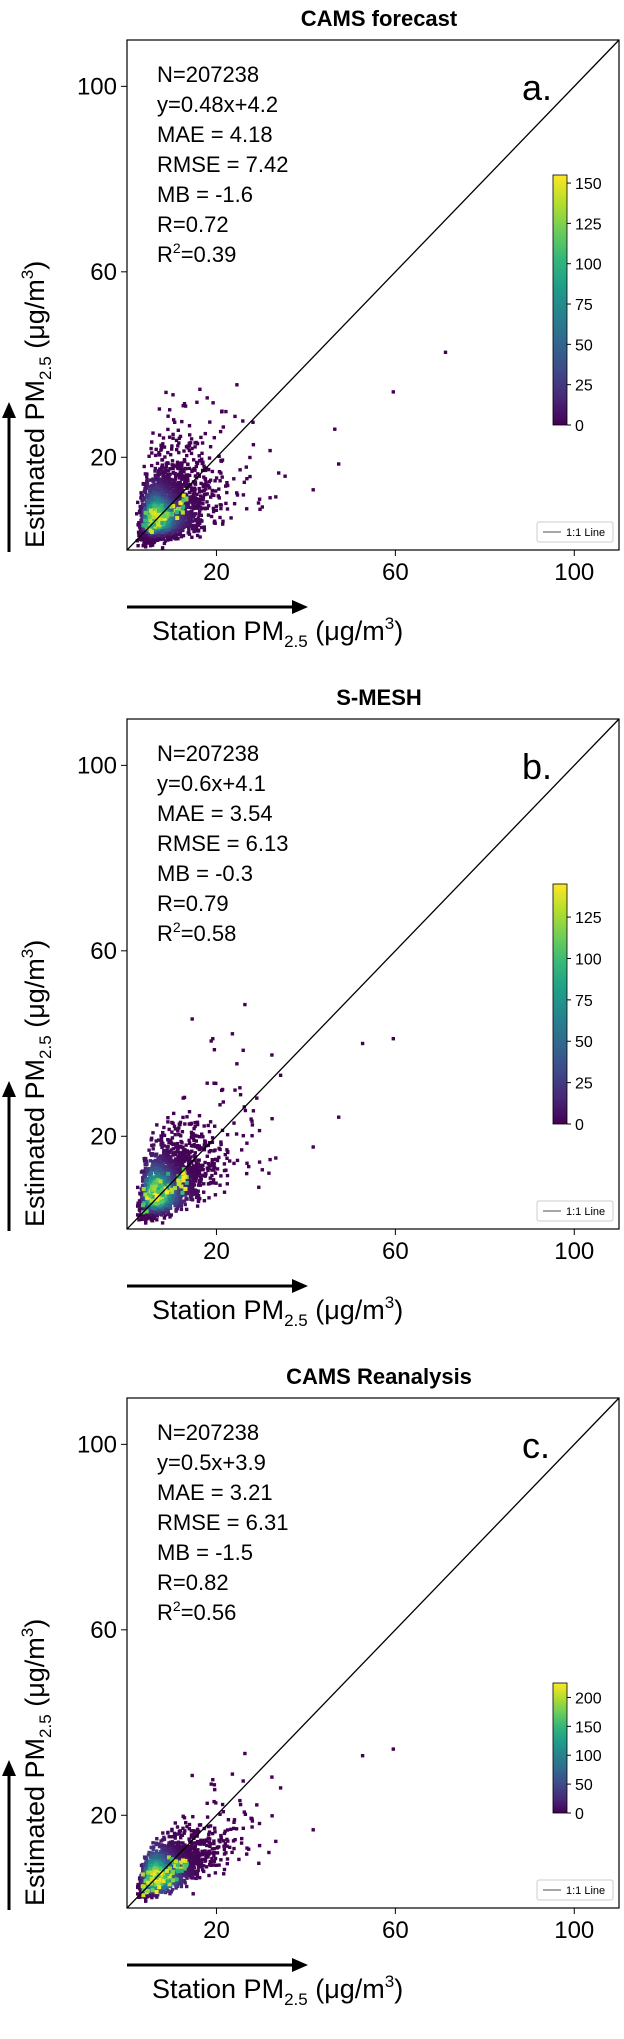  Describe the element at coordinates (300, 607) in the screenshot. I see `x-axis-arrow-head` at that location.